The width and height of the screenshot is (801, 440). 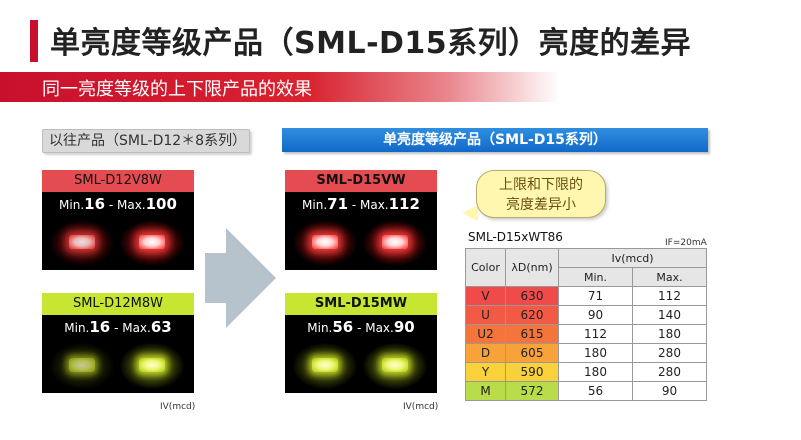 What do you see at coordinates (670, 391) in the screenshot?
I see `cell-max: 90` at bounding box center [670, 391].